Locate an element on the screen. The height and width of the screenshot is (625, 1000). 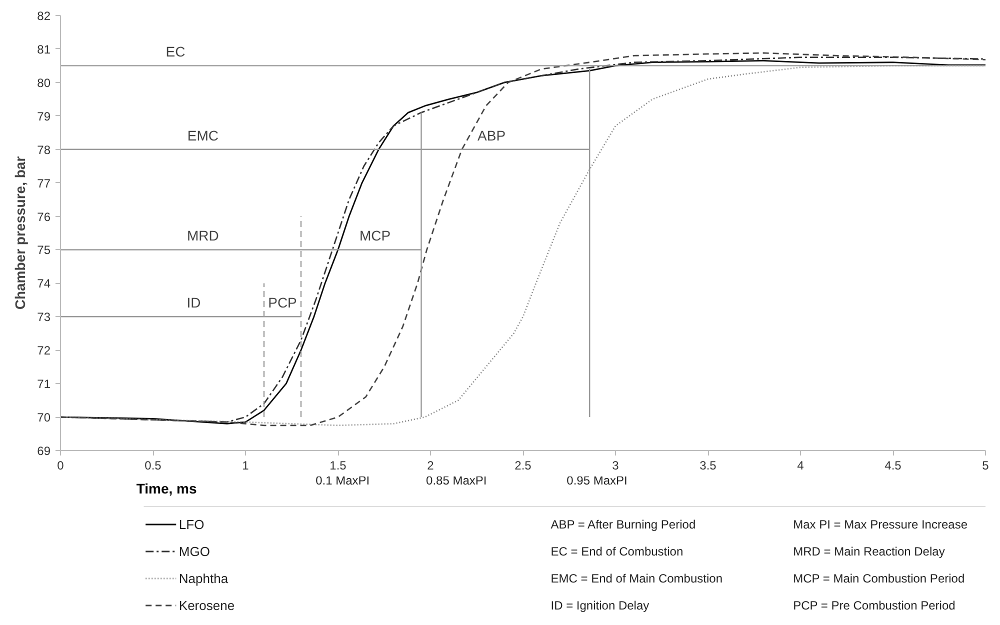
x-tick-label: 0 is located at coordinates (60, 465).